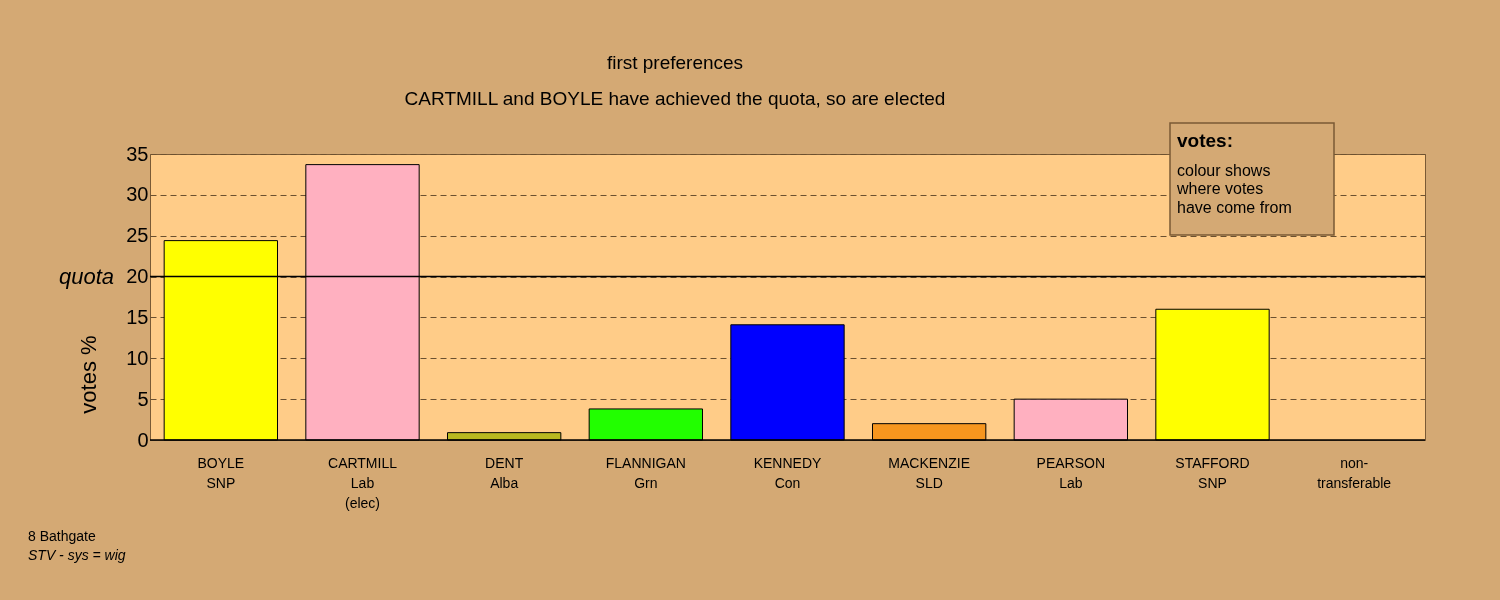 Image resolution: width=1500 pixels, height=600 pixels. What do you see at coordinates (504, 472) in the screenshot?
I see `x-tick-label: DENT Alba` at bounding box center [504, 472].